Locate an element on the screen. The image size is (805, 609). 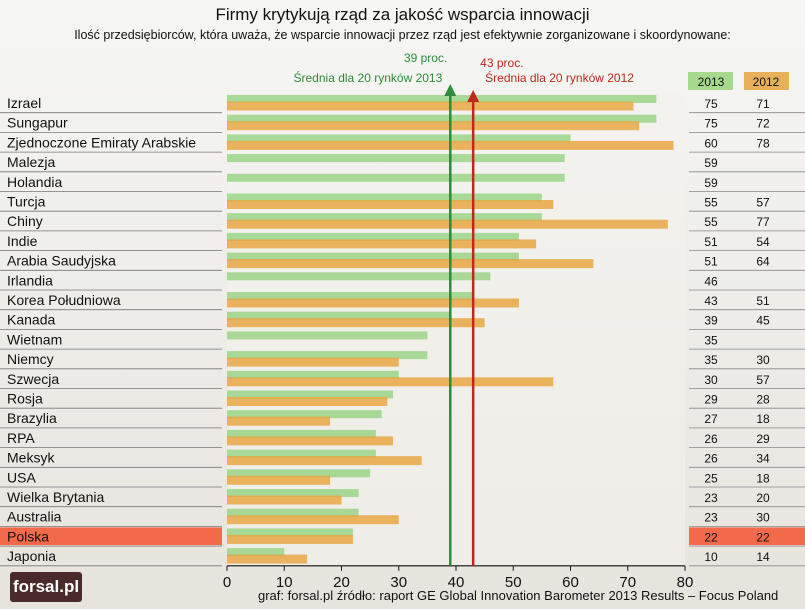
bar-2012-niemcy is located at coordinates (313, 362).